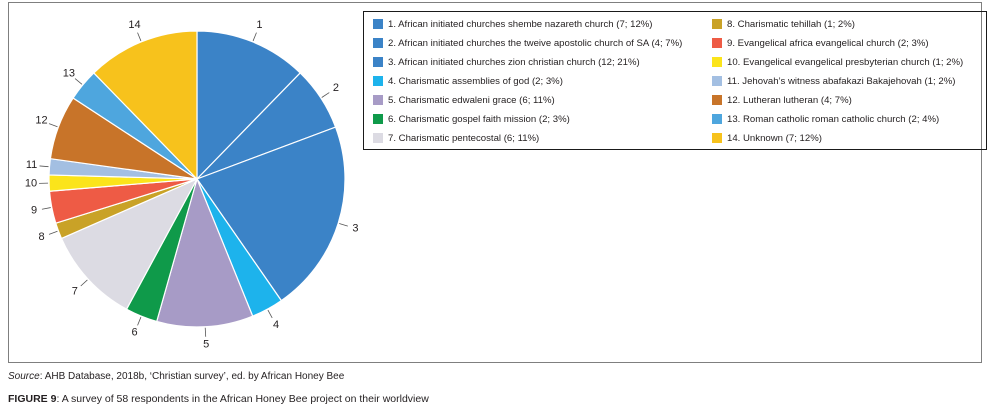 The width and height of the screenshot is (990, 412). Describe the element at coordinates (206, 345) in the screenshot. I see `pie-label-5: 5` at that location.